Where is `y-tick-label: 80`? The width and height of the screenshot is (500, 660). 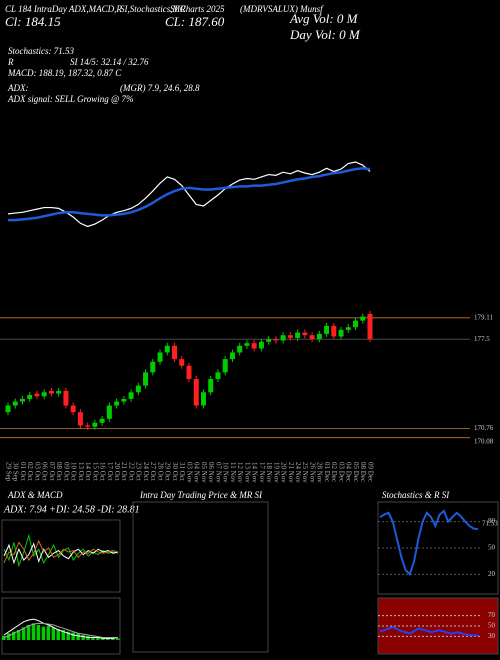
y-tick-label: 80 is located at coordinates (492, 521).